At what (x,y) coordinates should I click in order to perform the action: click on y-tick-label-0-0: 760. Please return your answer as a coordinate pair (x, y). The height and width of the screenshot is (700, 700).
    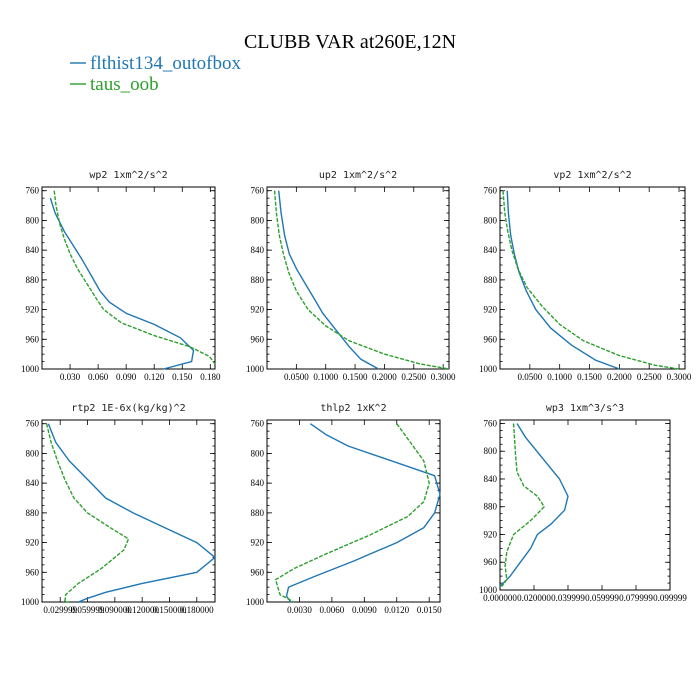
    Looking at the image, I should click on (33, 191).